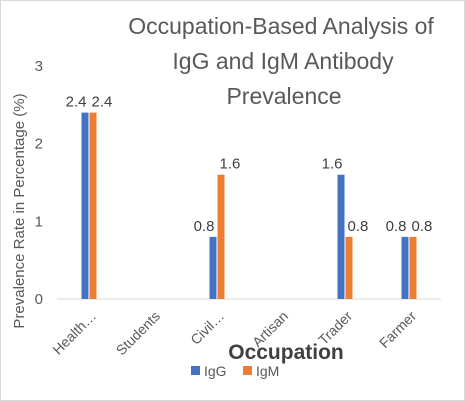  What do you see at coordinates (138, 333) in the screenshot?
I see `x-tick-label: Students` at bounding box center [138, 333].